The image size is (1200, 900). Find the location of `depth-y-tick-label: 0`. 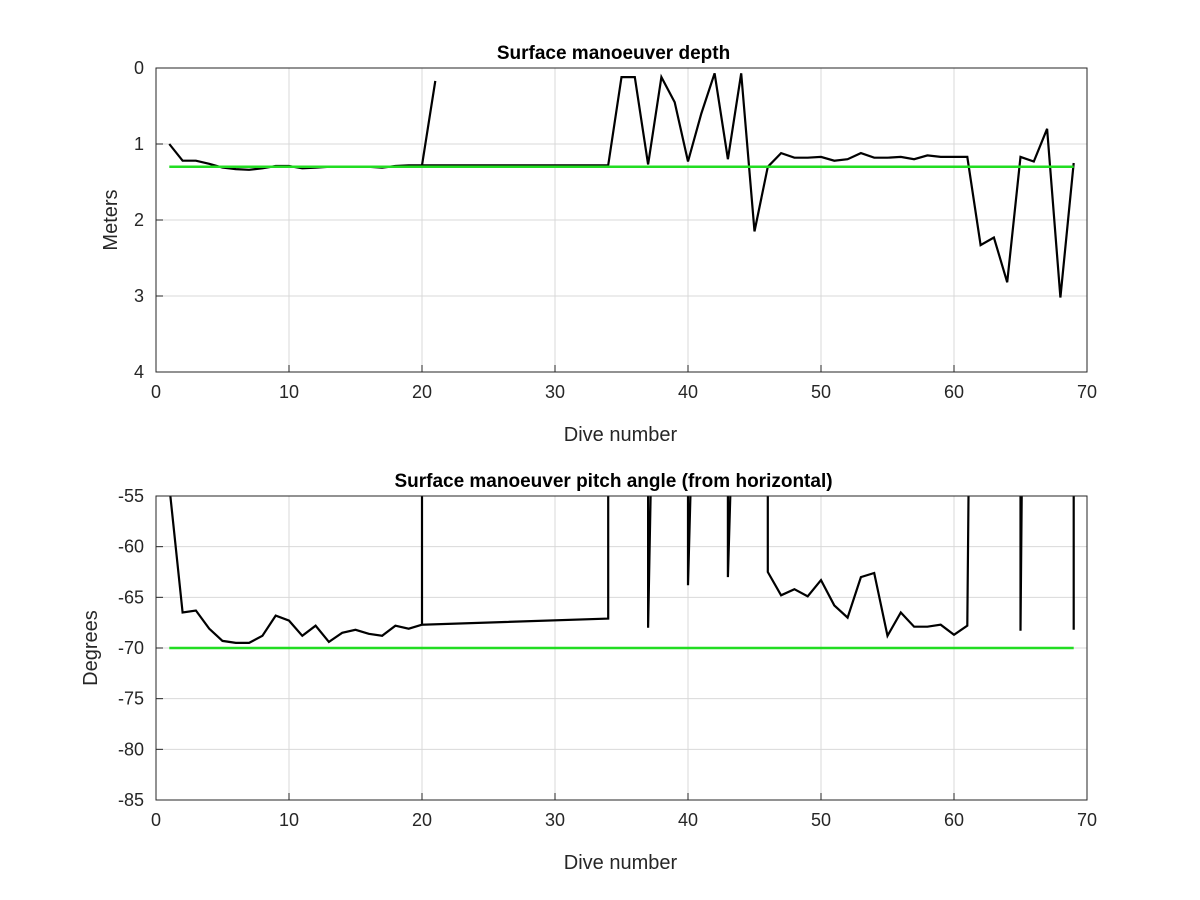

depth-y-tick-label: 0 is located at coordinates (139, 68).